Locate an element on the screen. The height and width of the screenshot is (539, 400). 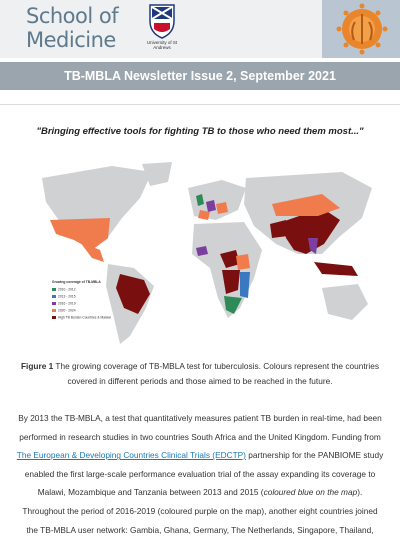
legend-title: Growing coverage of TB-MBLA is located at coordinates (76, 282).